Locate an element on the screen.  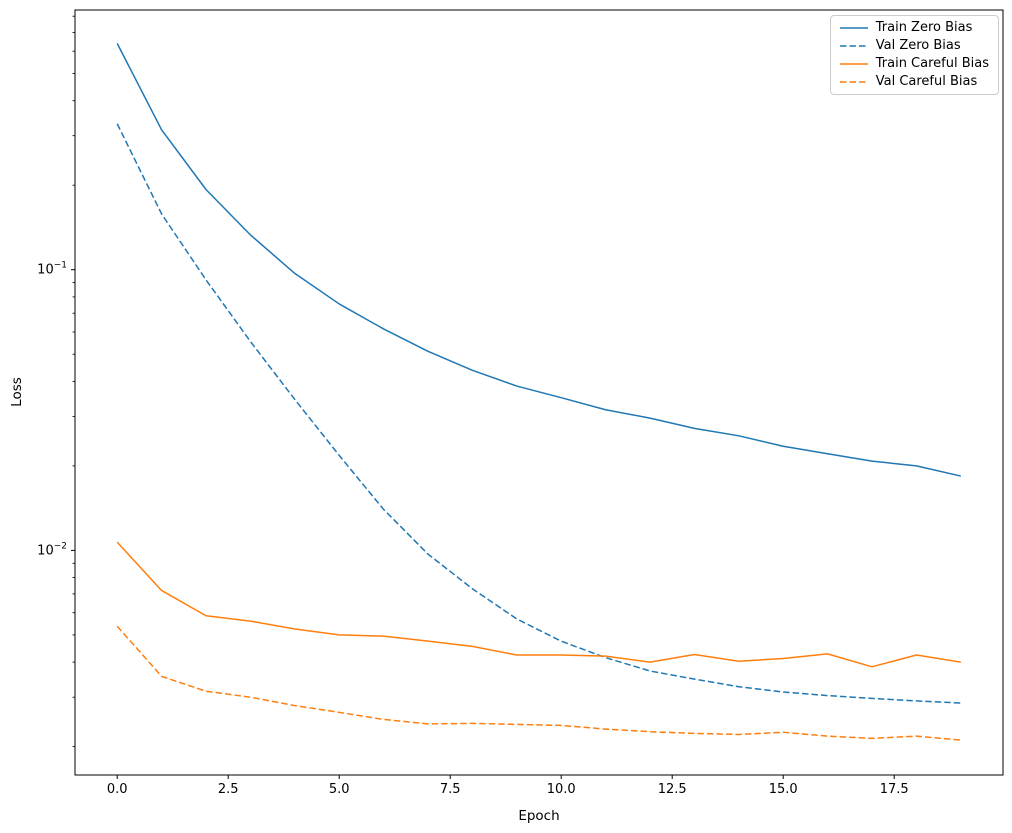
legend-label: Val Zero Bias is located at coordinates (918, 45).